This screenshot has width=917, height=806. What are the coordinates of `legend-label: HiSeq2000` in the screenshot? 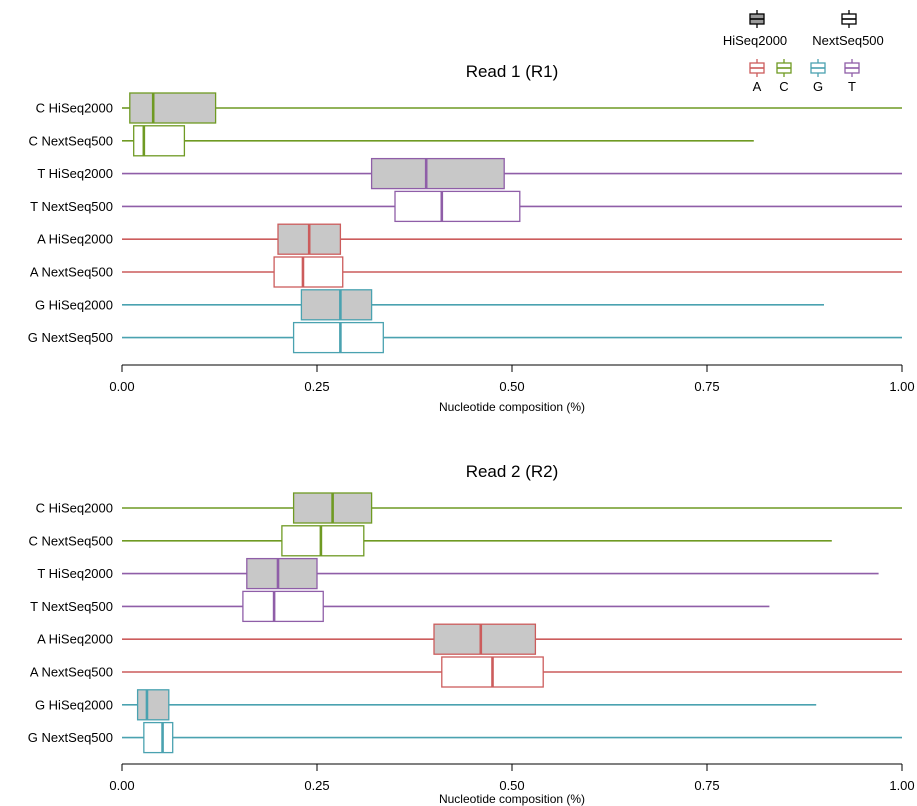 It's located at (755, 40).